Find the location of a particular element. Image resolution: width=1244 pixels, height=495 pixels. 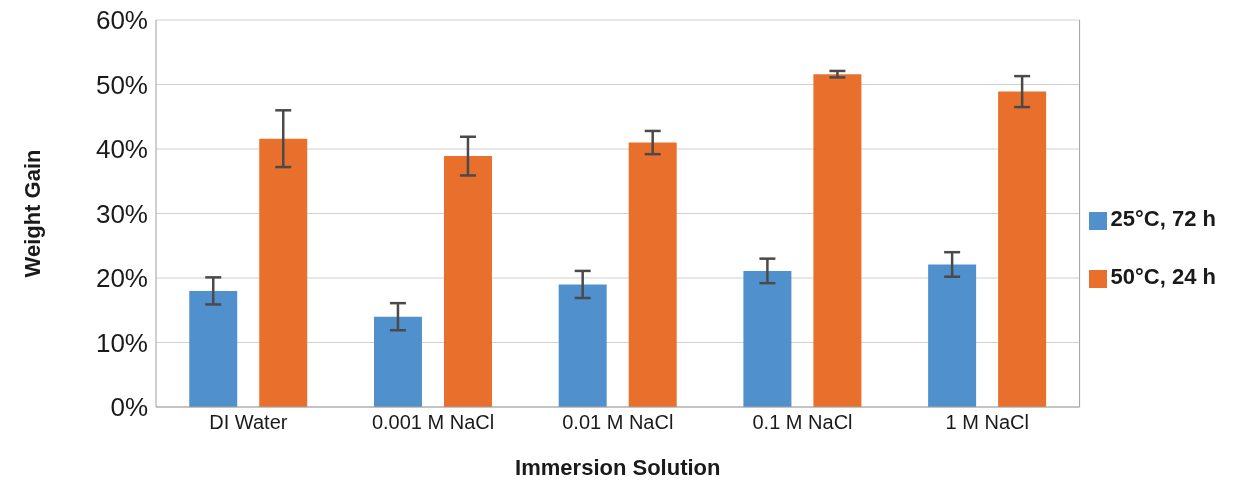

y-tick-label: 0% is located at coordinates (129, 407).